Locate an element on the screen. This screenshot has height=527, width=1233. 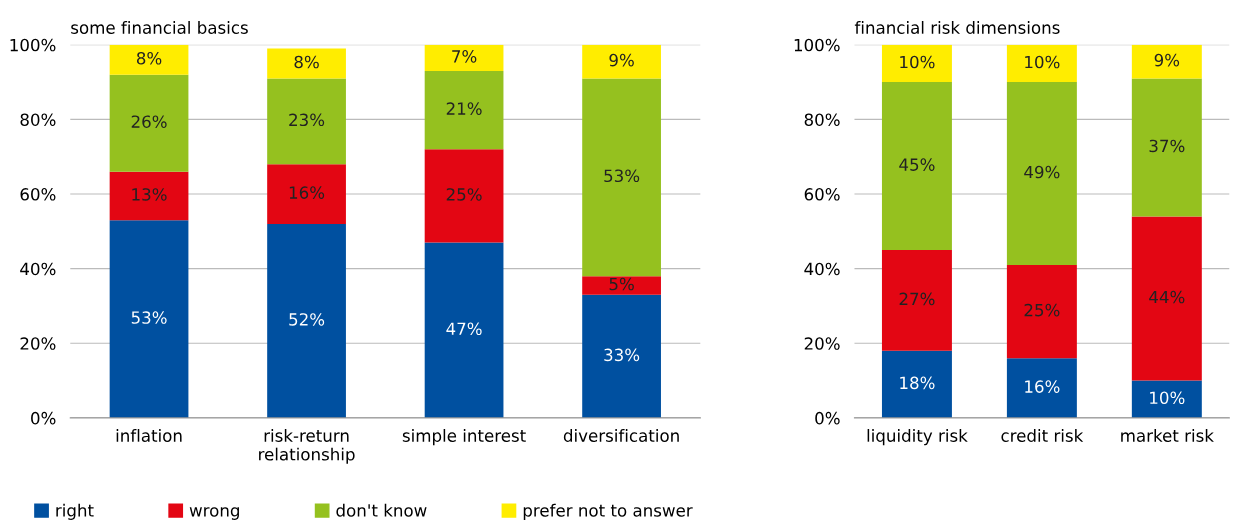
data-label: 7% is located at coordinates (464, 56).